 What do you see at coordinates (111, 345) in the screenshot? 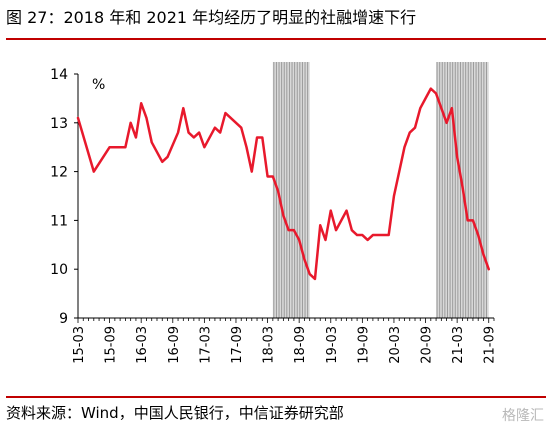
I see `x-tick-label: 15-09` at bounding box center [111, 345].